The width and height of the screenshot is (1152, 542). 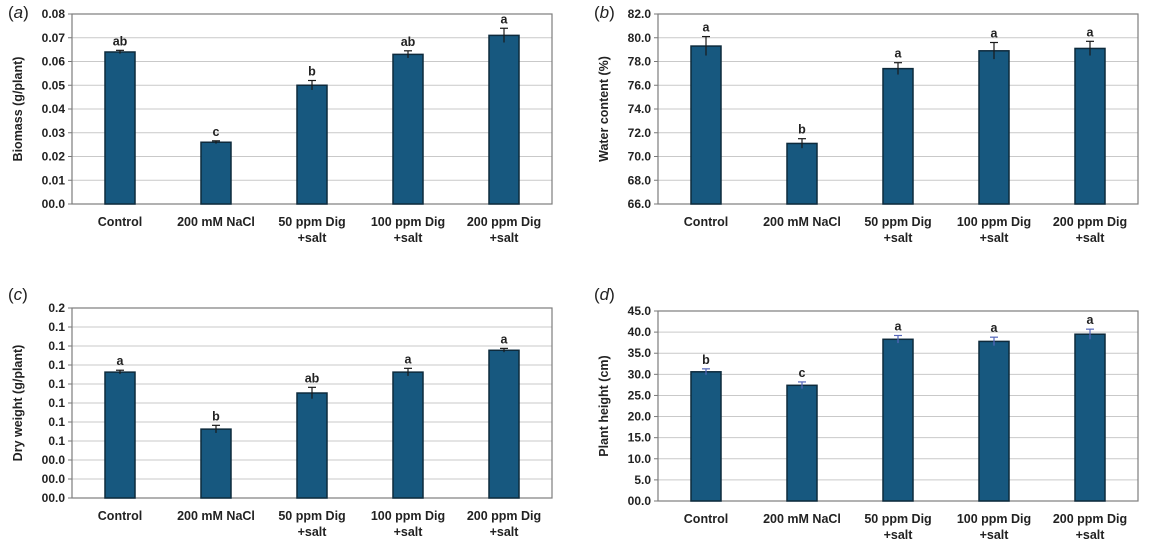 What do you see at coordinates (640, 180) in the screenshot?
I see `y-tick-label: 68.0` at bounding box center [640, 180].